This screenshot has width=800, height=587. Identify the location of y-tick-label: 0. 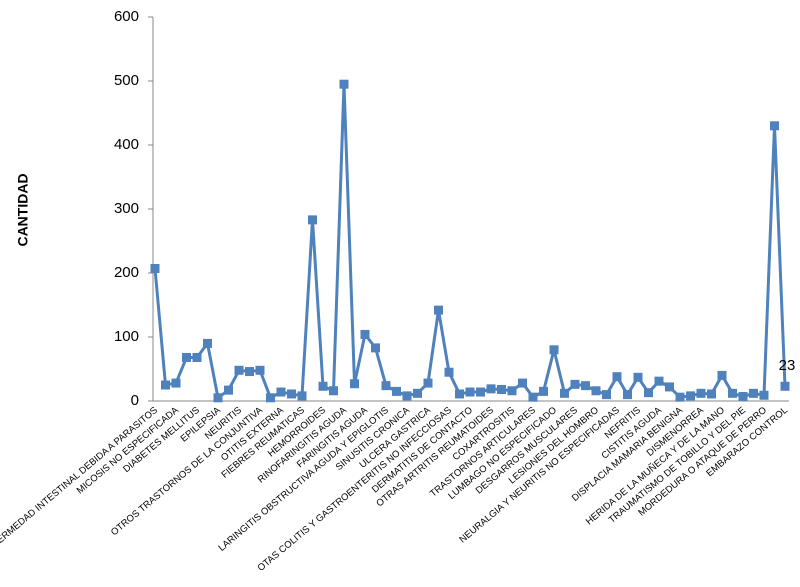
(135, 400).